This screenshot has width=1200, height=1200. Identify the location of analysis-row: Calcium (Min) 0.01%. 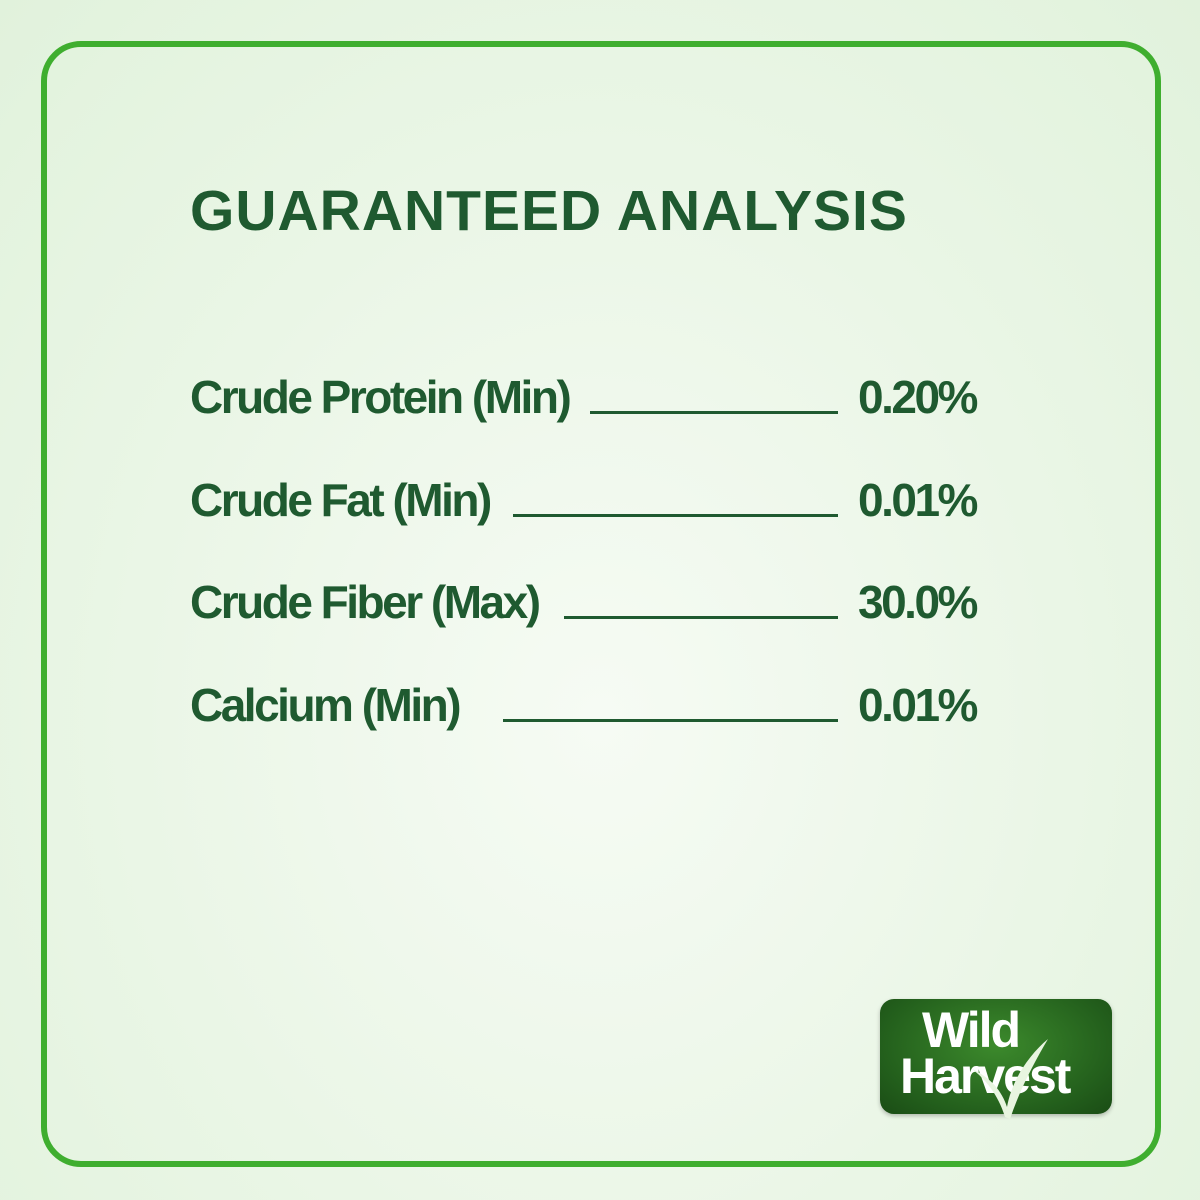
(590, 698).